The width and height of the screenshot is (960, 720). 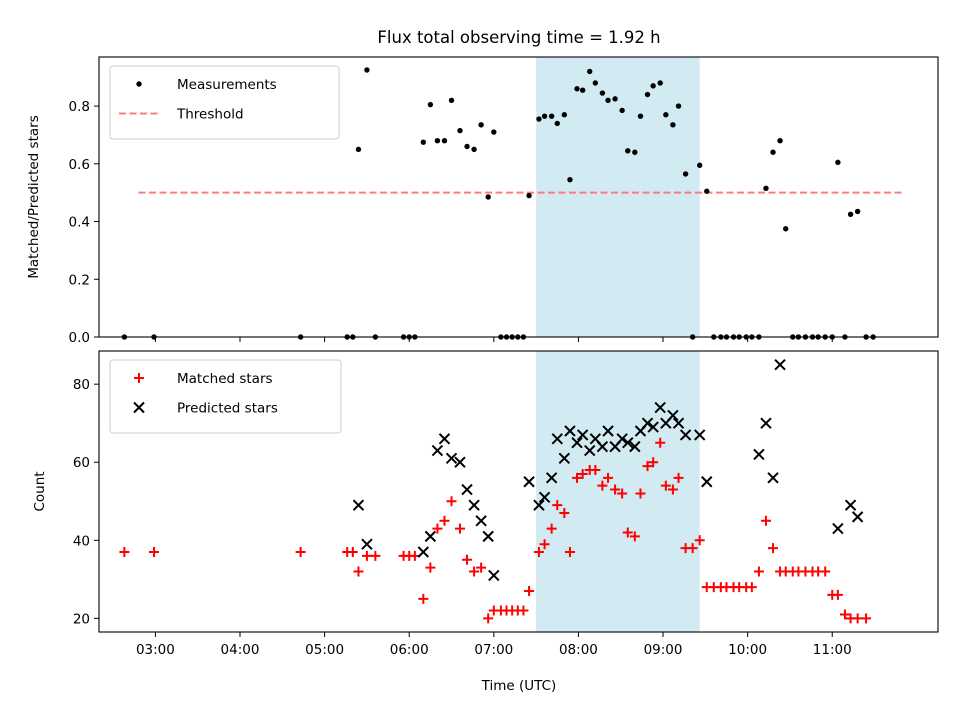 I want to click on x-tick-label: 08:00, so click(x=578, y=650).